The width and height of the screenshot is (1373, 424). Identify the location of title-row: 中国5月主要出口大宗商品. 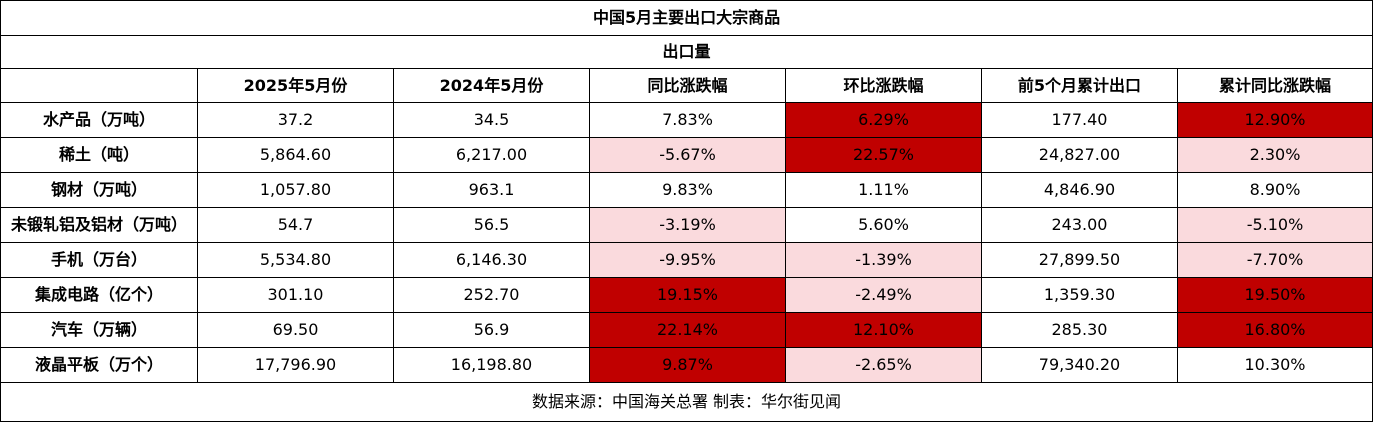
(686, 18).